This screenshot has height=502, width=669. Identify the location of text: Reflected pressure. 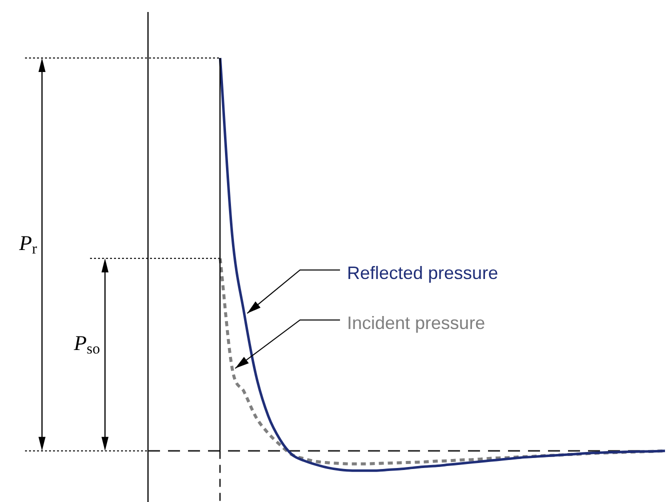
(422, 272).